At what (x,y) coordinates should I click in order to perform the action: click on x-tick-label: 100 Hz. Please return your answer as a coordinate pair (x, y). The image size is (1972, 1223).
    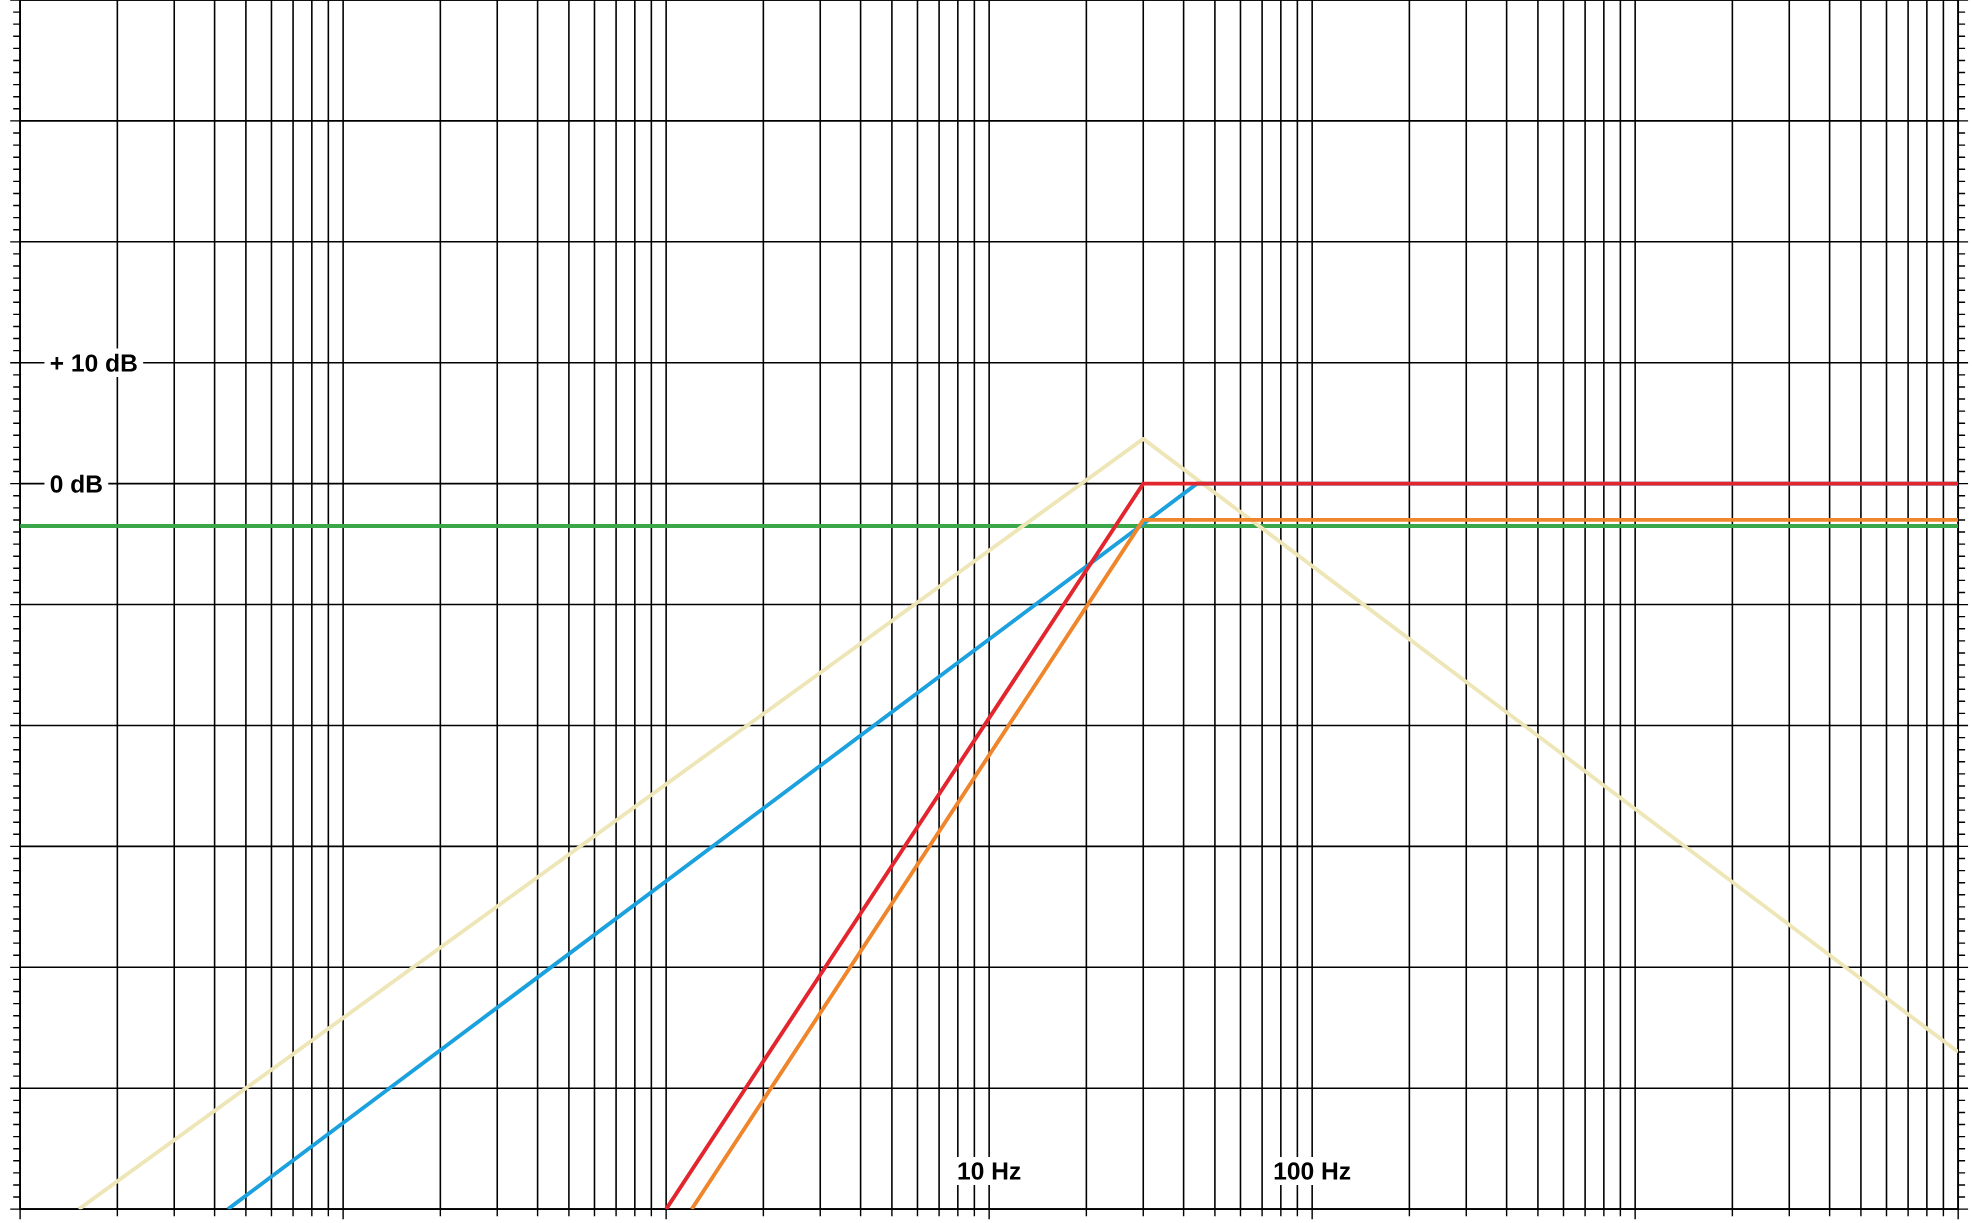
    Looking at the image, I should click on (1312, 1171).